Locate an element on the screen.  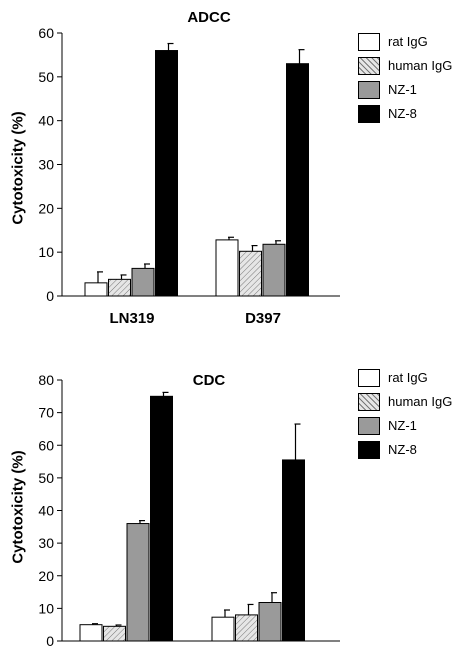
cdc-legend-label-rat-igg: rat IgG is located at coordinates (408, 377).